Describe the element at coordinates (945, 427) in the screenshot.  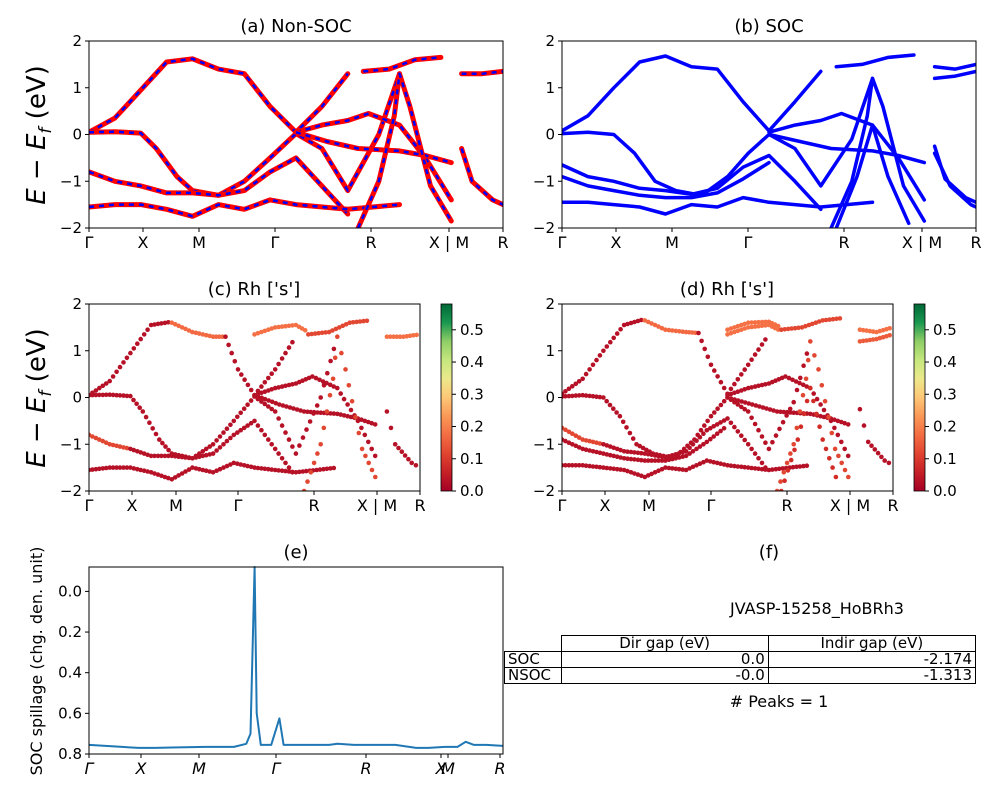
I see `cbar-tick-label: 0.2` at that location.